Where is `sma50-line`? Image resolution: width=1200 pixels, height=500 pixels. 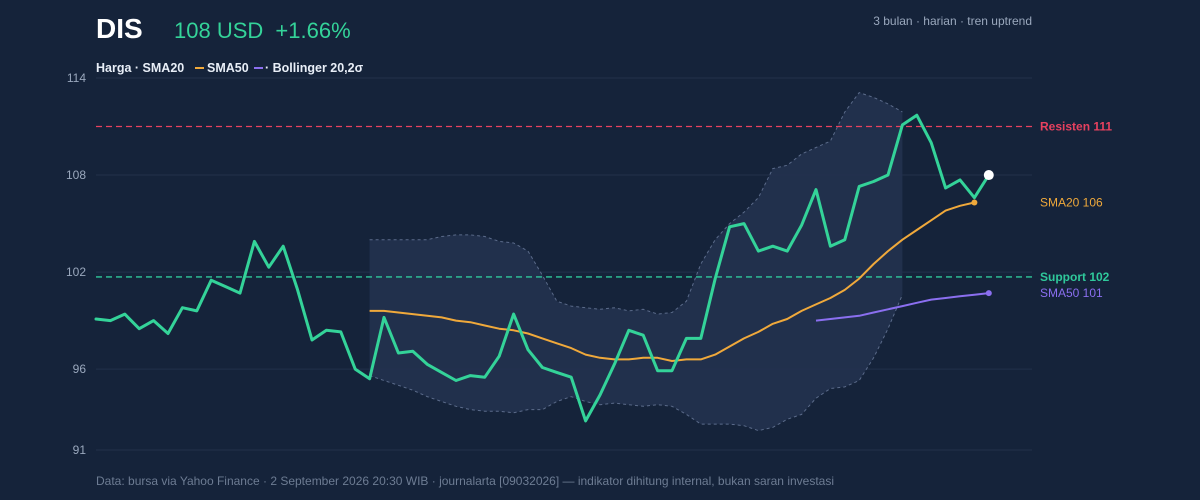 sma50-line is located at coordinates (902, 307).